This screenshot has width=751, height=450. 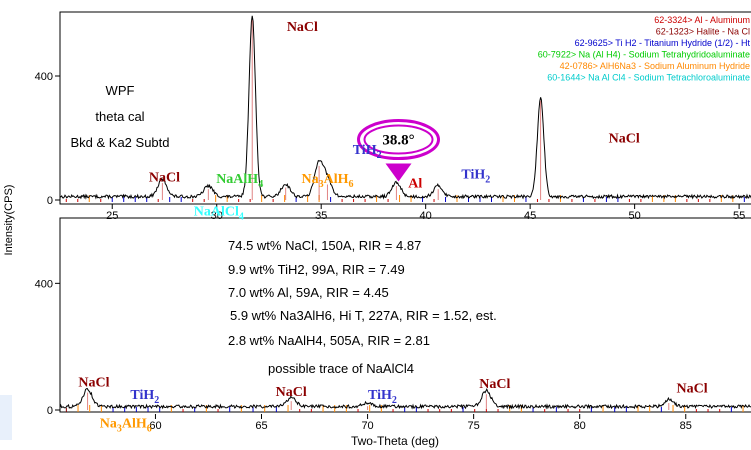 What do you see at coordinates (341, 368) in the screenshot?
I see `composition-note: possible trace of NaAlCl4` at bounding box center [341, 368].